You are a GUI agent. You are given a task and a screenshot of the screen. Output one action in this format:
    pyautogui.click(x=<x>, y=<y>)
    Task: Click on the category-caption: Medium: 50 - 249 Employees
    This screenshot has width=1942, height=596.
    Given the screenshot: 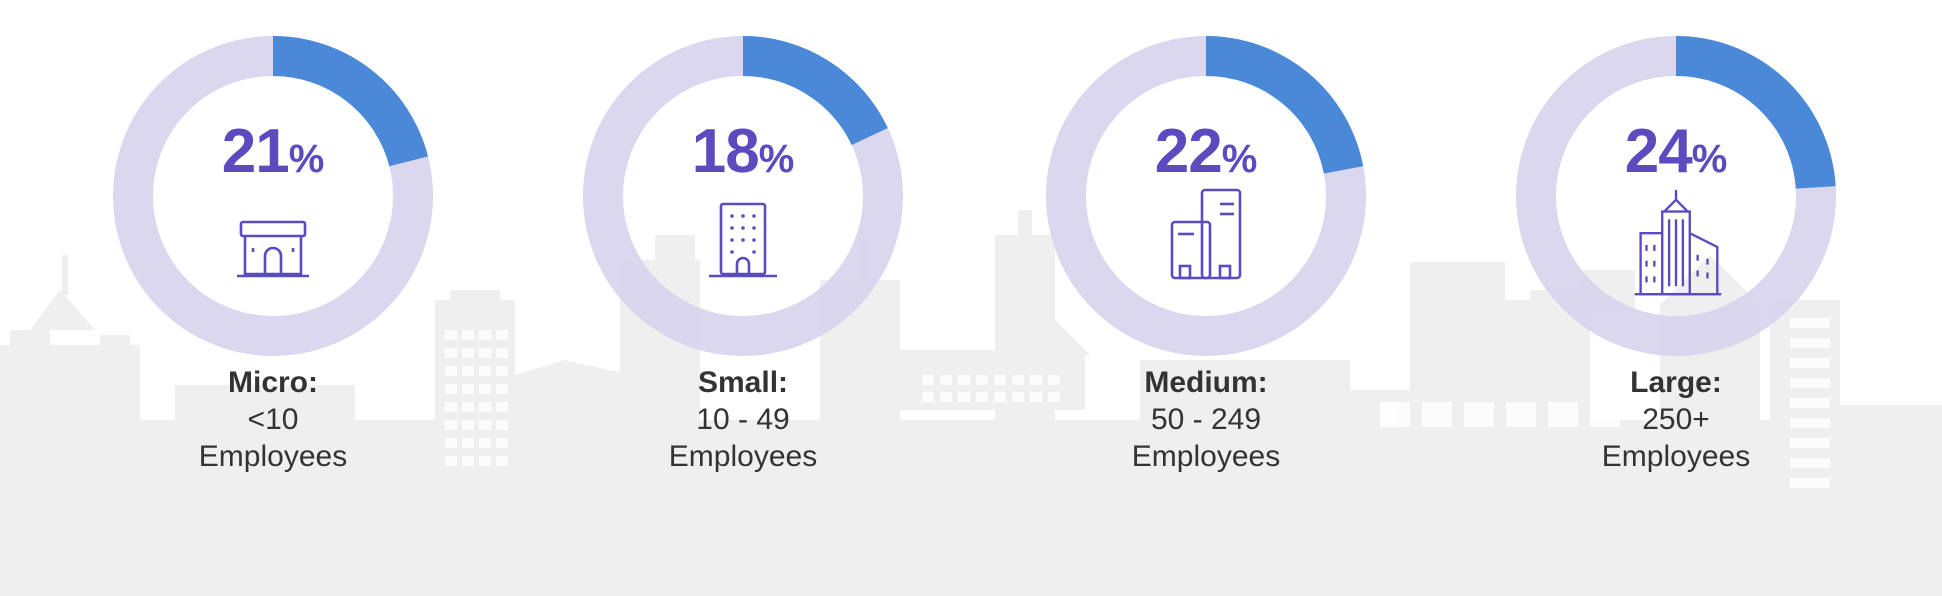 What is the action you would take?
    pyautogui.click(x=1206, y=419)
    